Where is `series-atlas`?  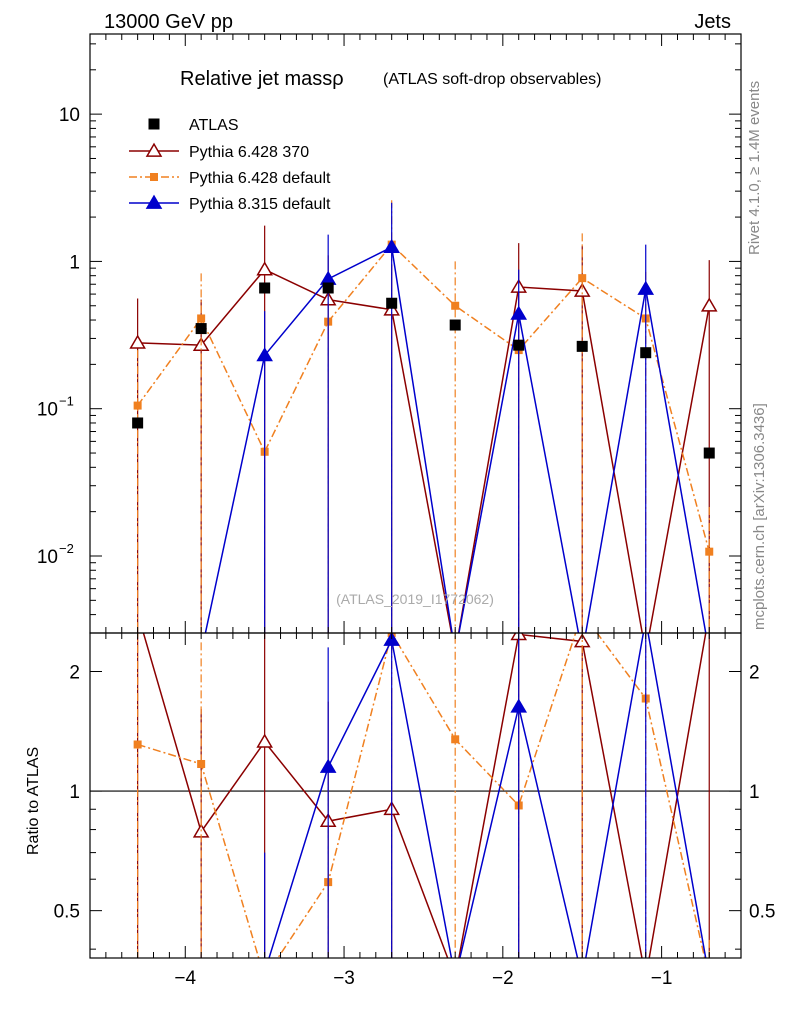 series-atlas is located at coordinates (423, 370).